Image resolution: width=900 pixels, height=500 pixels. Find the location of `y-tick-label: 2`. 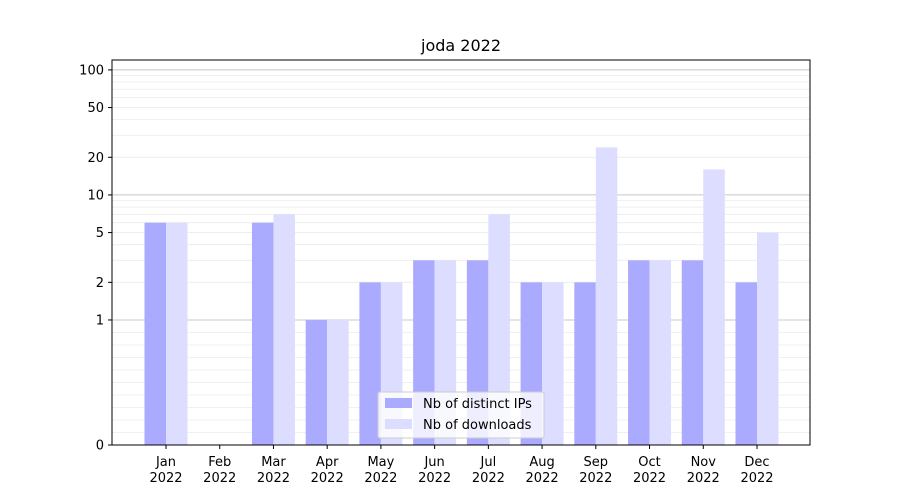

y-tick-label: 2 is located at coordinates (100, 283).